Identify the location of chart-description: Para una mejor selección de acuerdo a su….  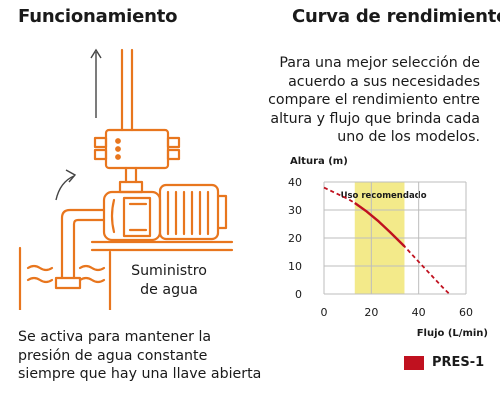
(374, 100).